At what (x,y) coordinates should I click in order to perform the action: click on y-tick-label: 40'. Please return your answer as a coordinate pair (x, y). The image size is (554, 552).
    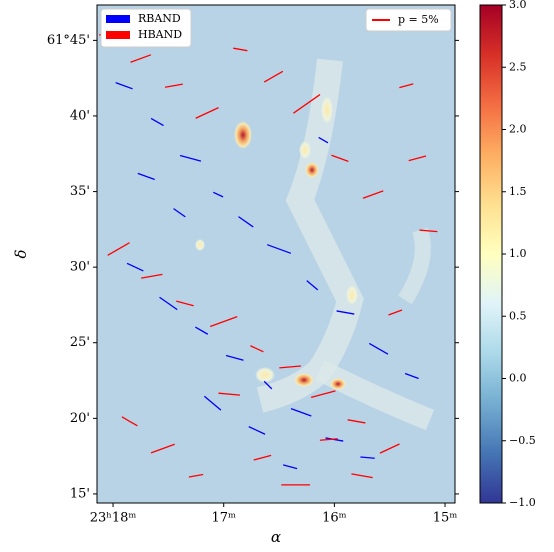
    Looking at the image, I should click on (80, 115).